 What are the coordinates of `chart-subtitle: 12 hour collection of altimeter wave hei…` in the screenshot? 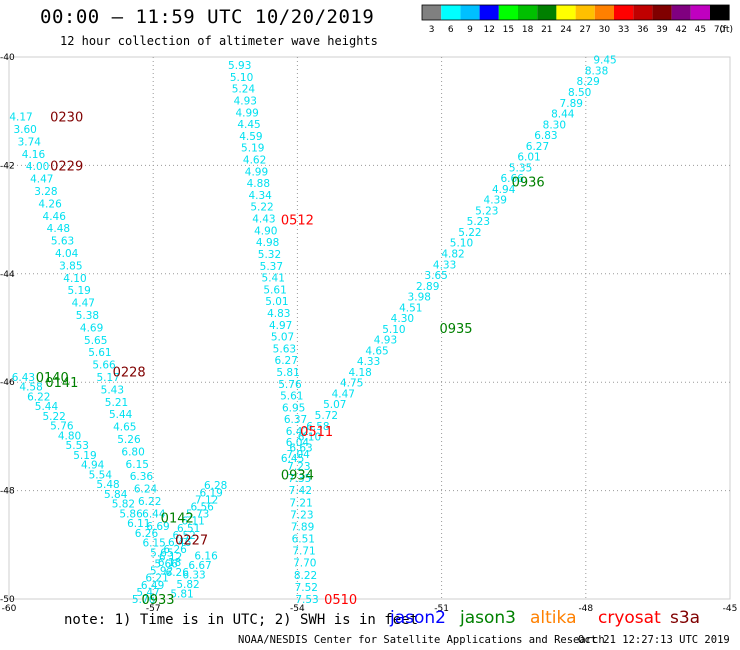 It's located at (219, 41).